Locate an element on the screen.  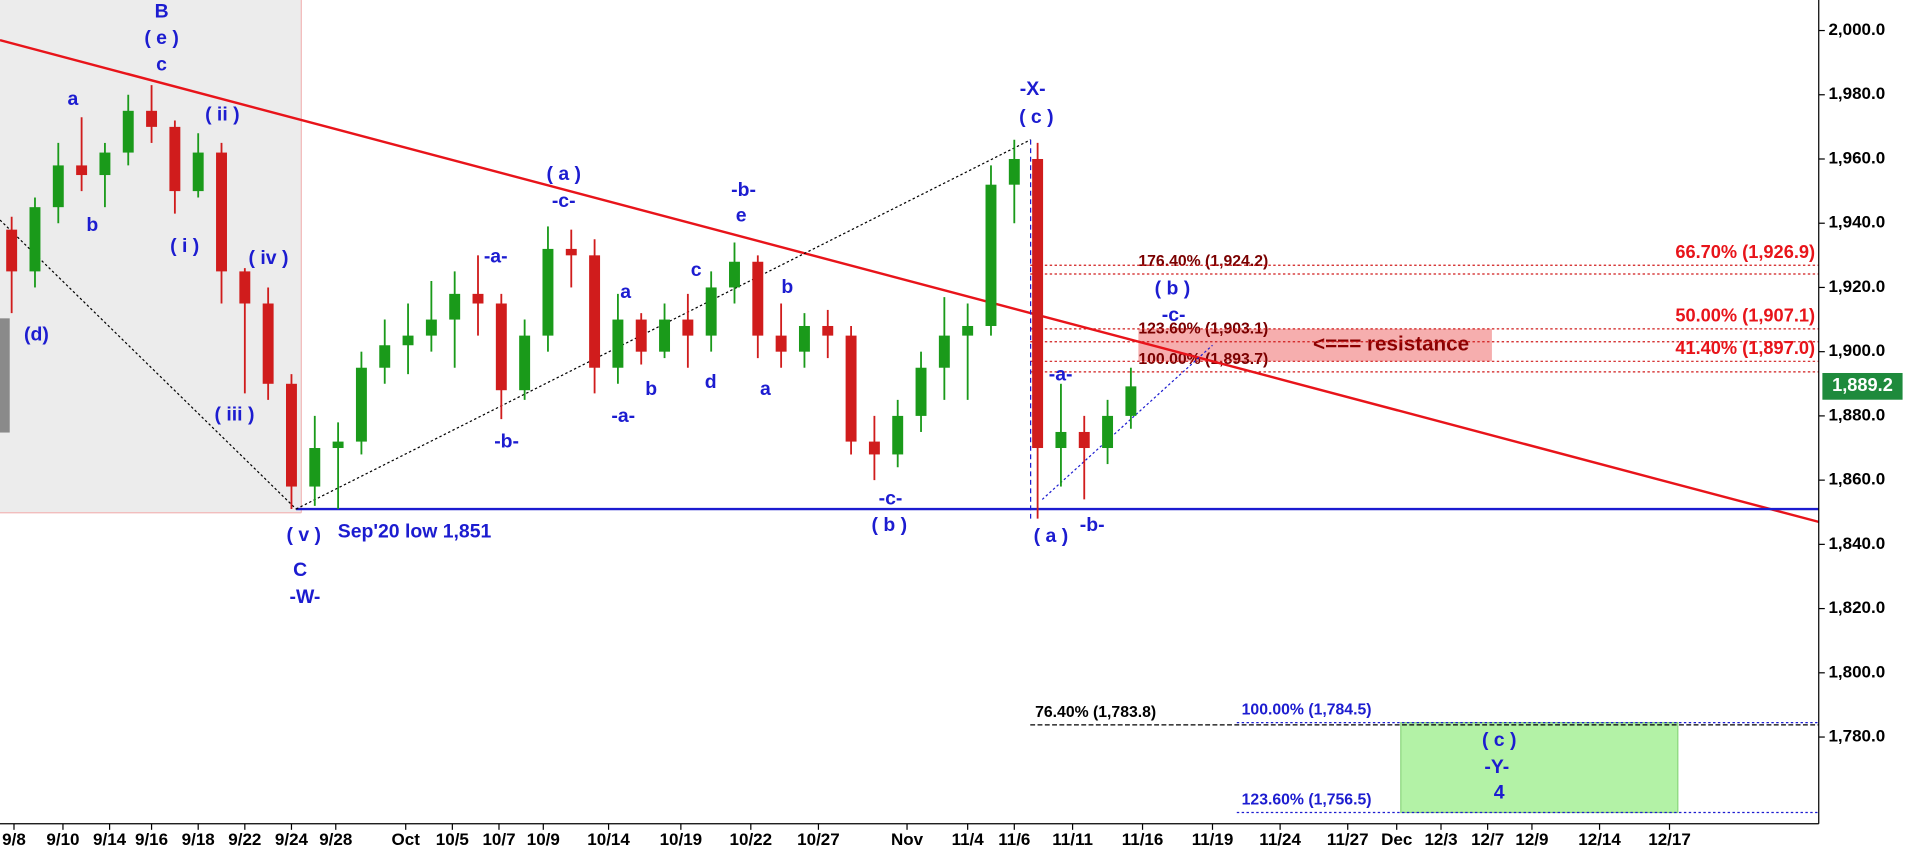
wave-label: -c- is located at coordinates (1174, 315).